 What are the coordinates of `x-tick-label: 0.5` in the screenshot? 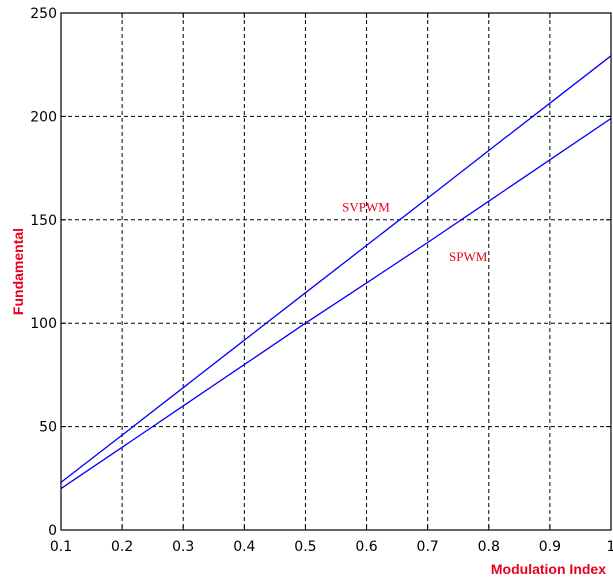 It's located at (305, 547).